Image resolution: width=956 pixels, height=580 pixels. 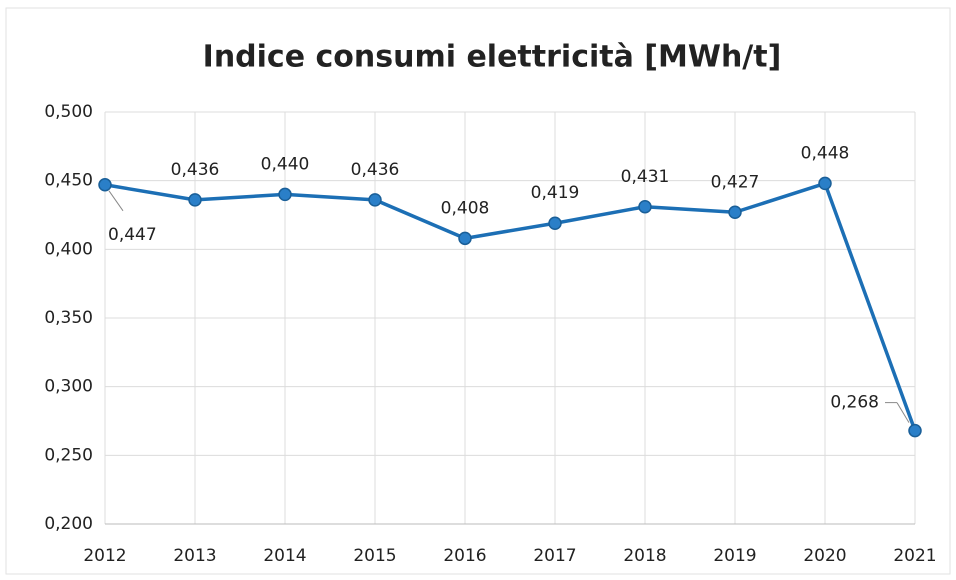 What do you see at coordinates (914, 556) in the screenshot?
I see `x-tick-label: 2021` at bounding box center [914, 556].